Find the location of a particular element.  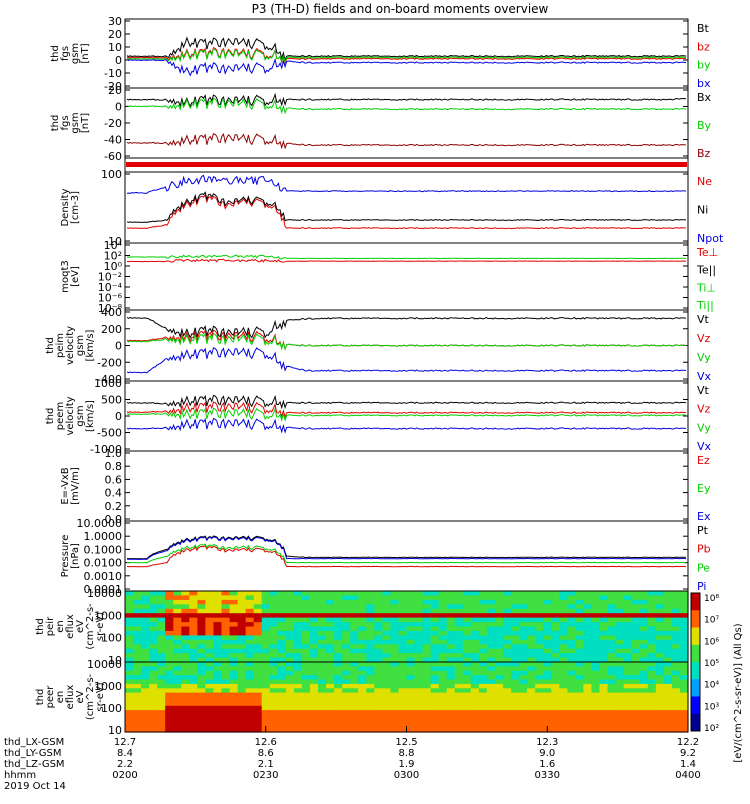

y-tick-label: -200 is located at coordinates (109, 362).